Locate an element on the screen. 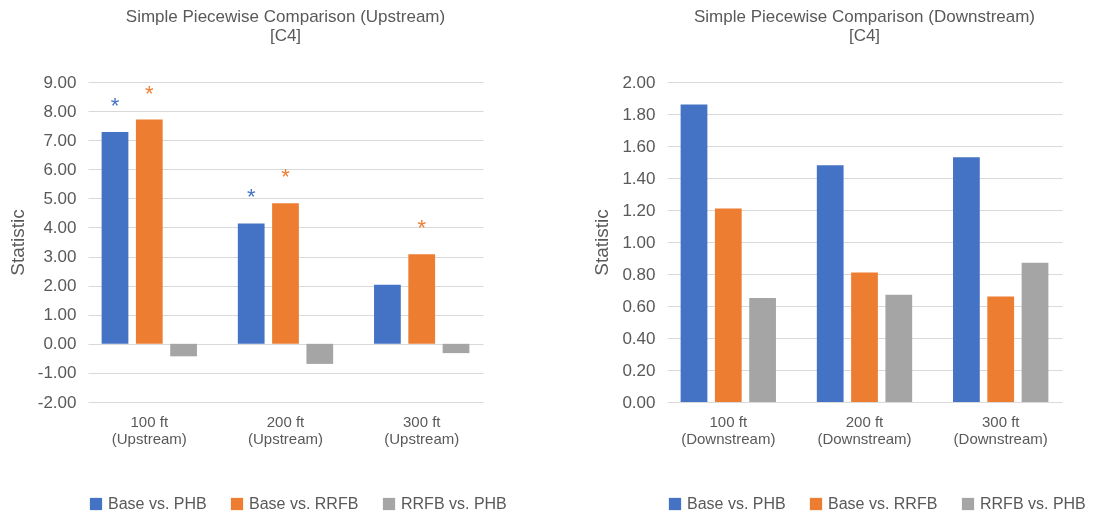 Image resolution: width=1097 pixels, height=531 pixels. y-tick-label: 1.80 is located at coordinates (639, 114).